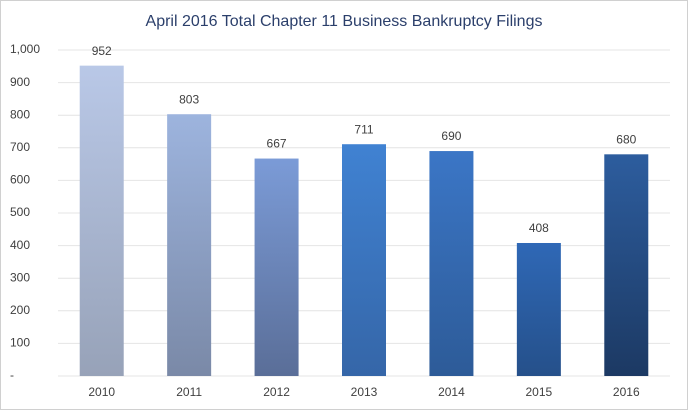 This screenshot has height=410, width=688. Describe the element at coordinates (451, 136) in the screenshot. I see `value-label: 690` at that location.